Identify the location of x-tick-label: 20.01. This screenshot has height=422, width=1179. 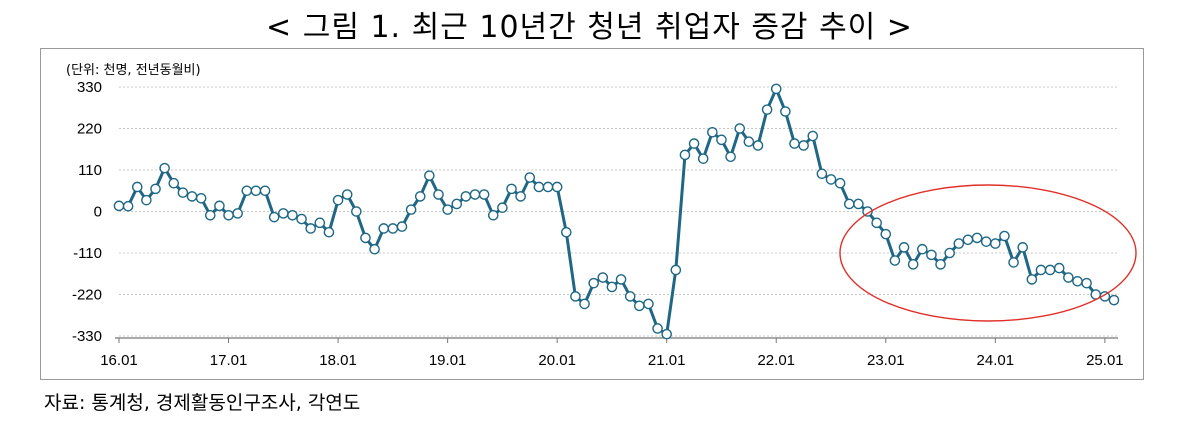
(557, 360).